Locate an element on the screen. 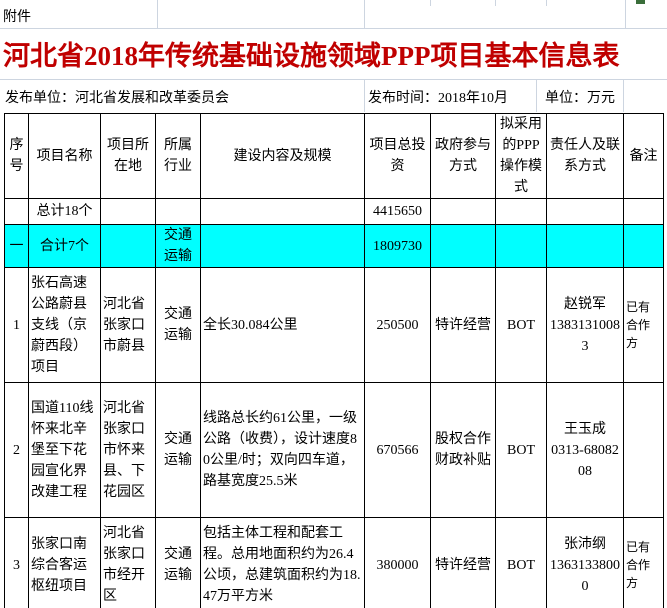  cell-location: 河北省张家口市蔚县 is located at coordinates (128, 325).